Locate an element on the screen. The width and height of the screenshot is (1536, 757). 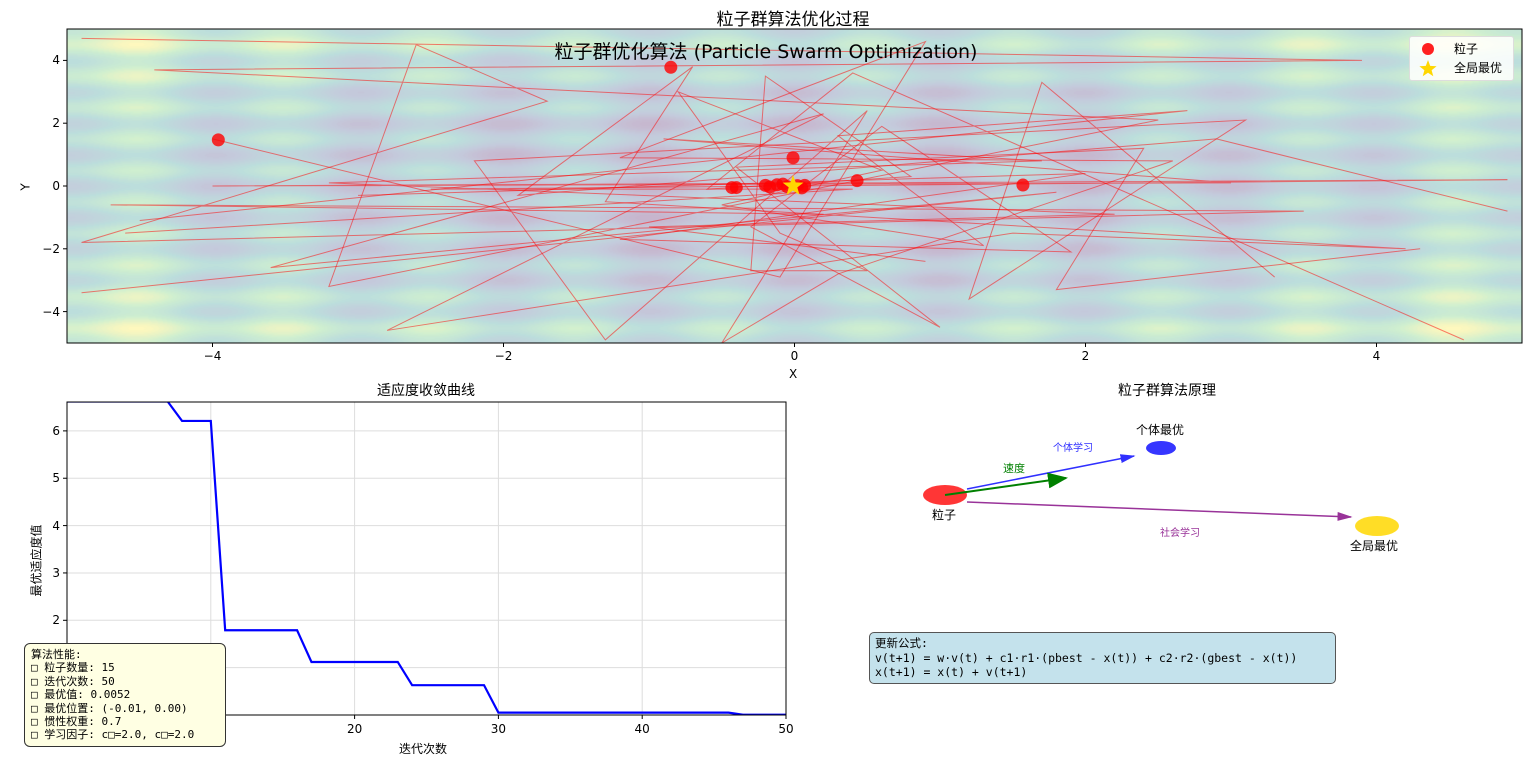
info-line: □ 学习因子: c□=2.0, c□=2.0 is located at coordinates (113, 735).